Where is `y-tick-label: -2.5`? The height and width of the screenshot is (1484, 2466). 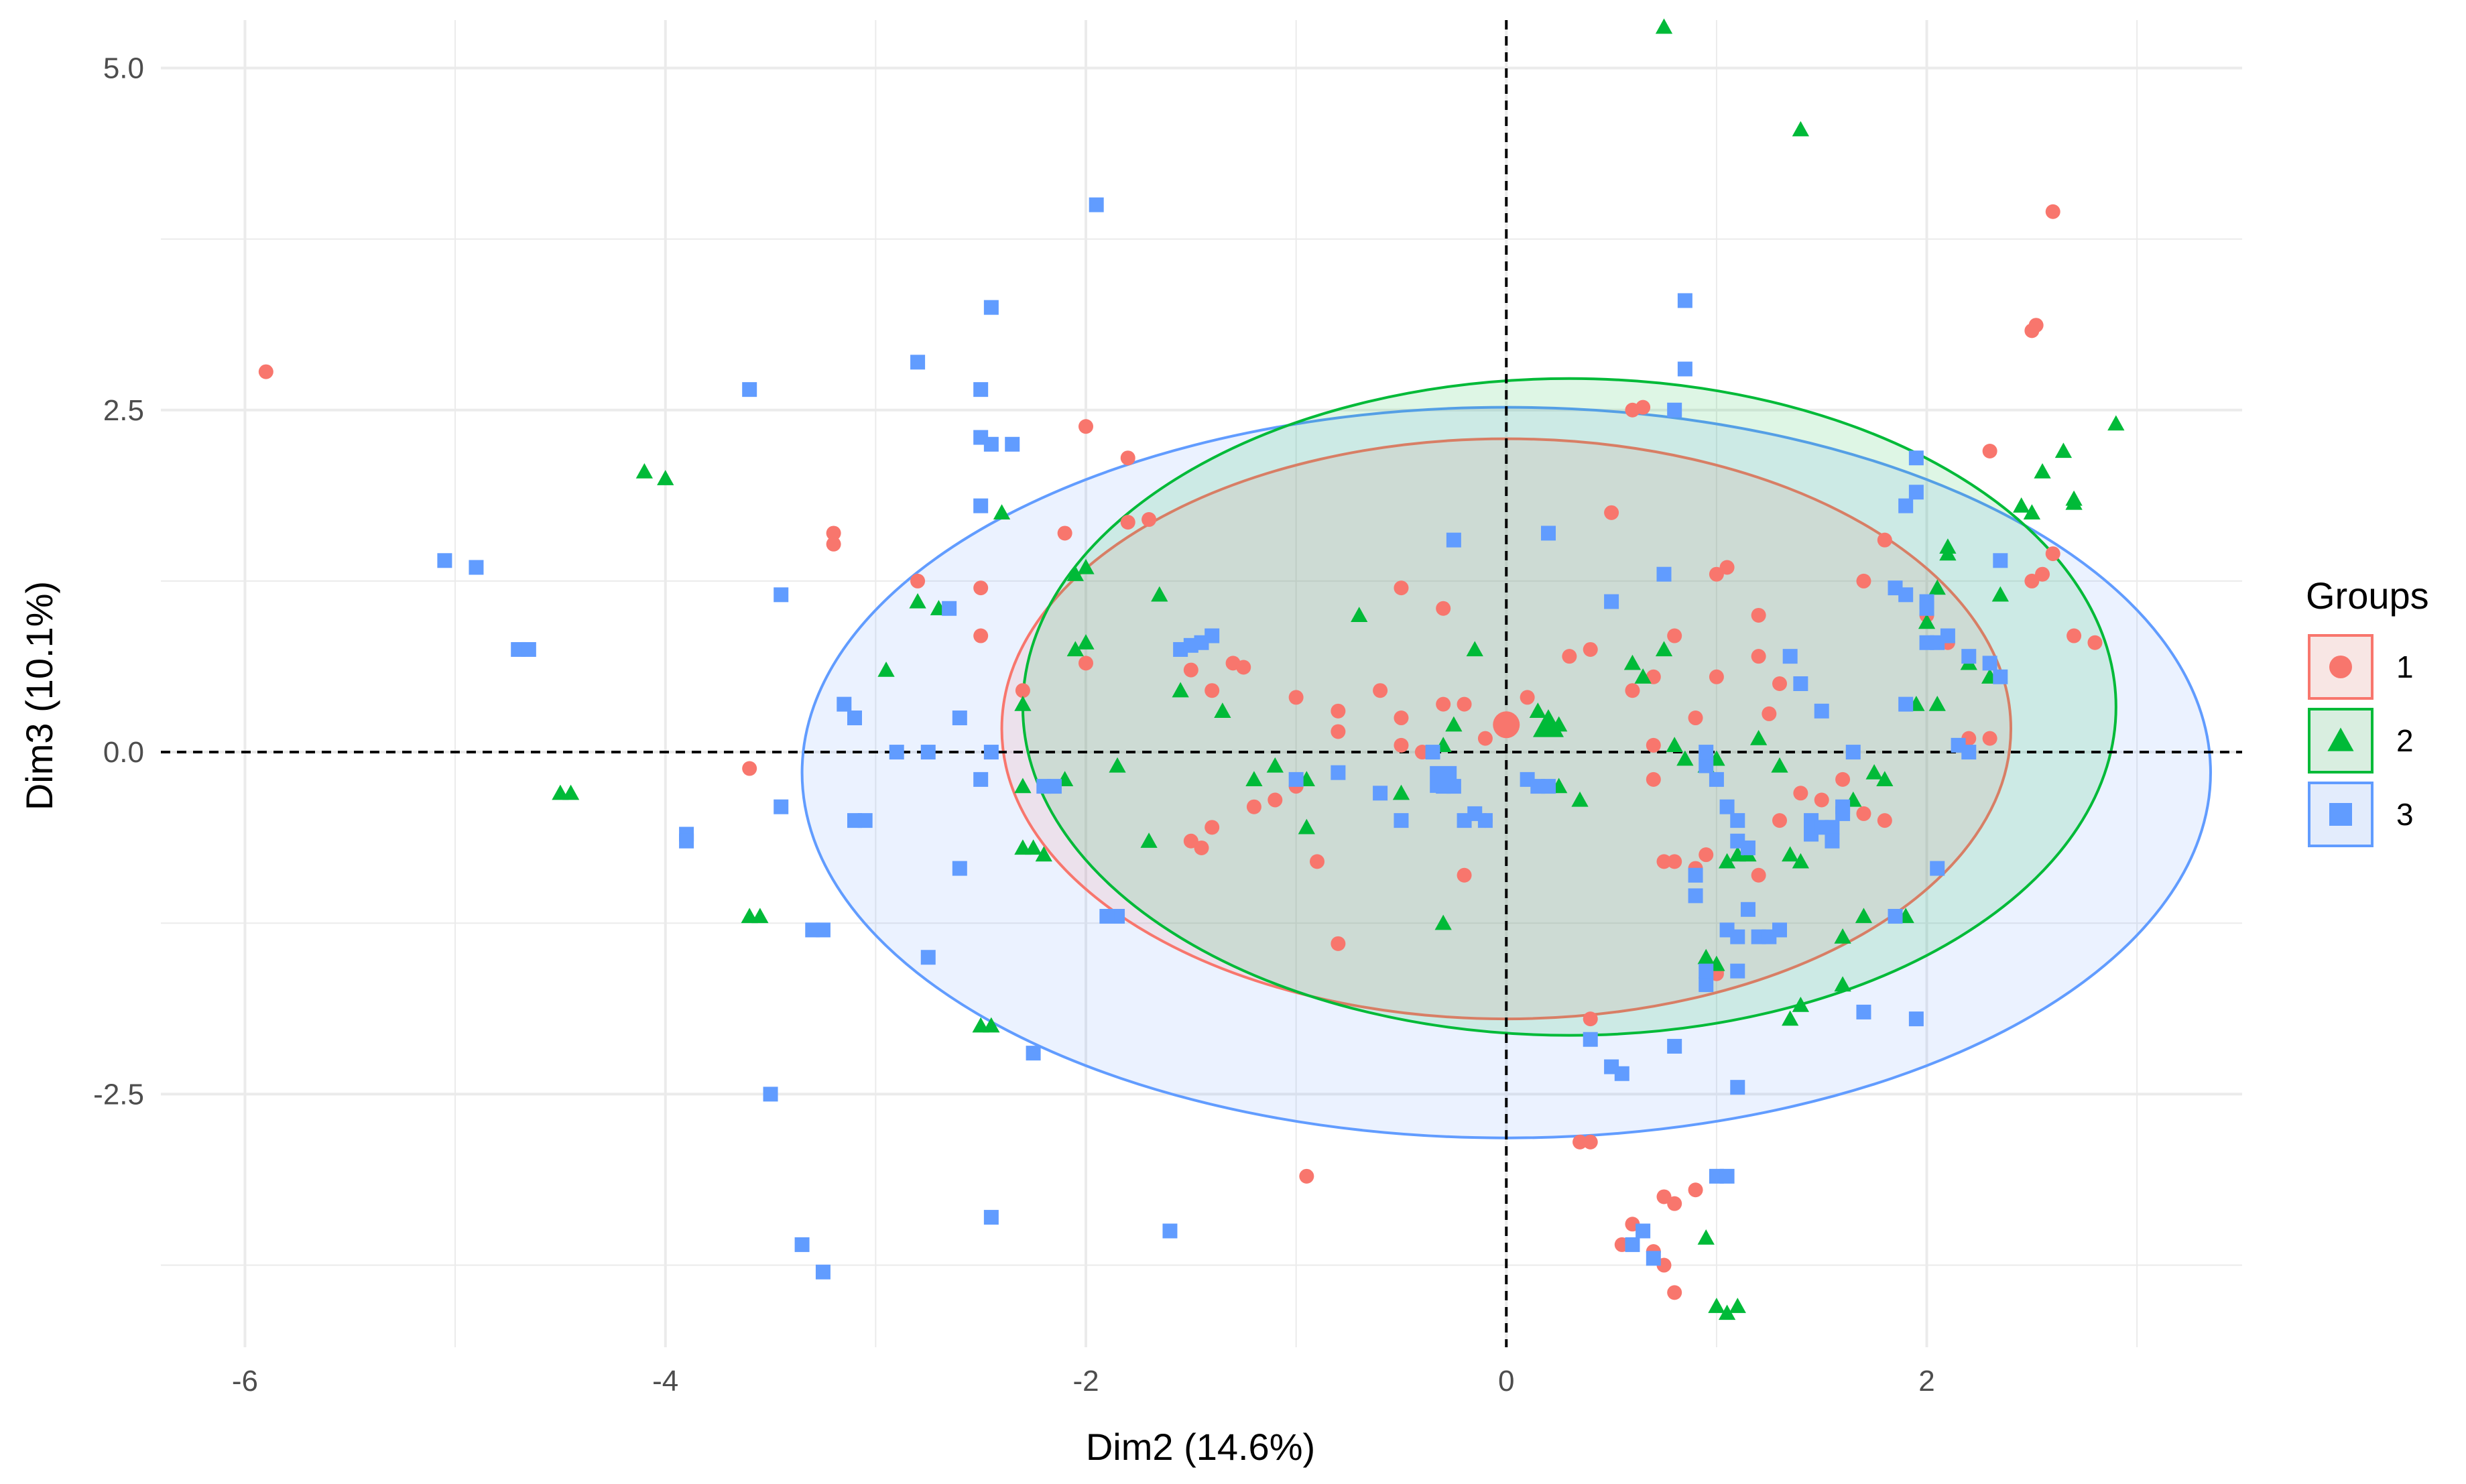 y-tick-label: -2.5 is located at coordinates (118, 1094).